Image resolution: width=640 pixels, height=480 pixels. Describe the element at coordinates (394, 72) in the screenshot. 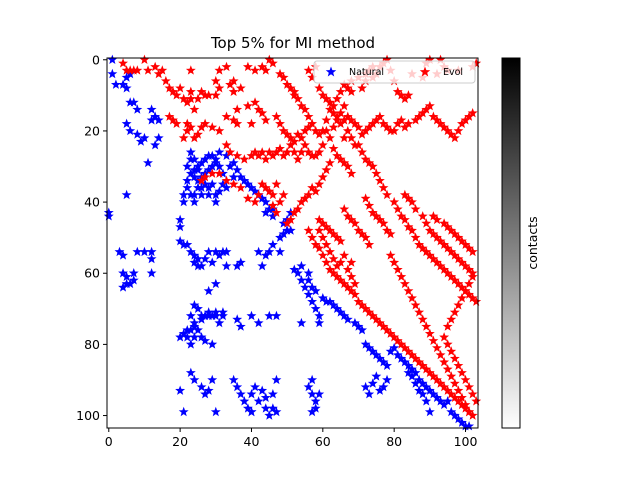

I see `legend: Natural Evol` at that location.